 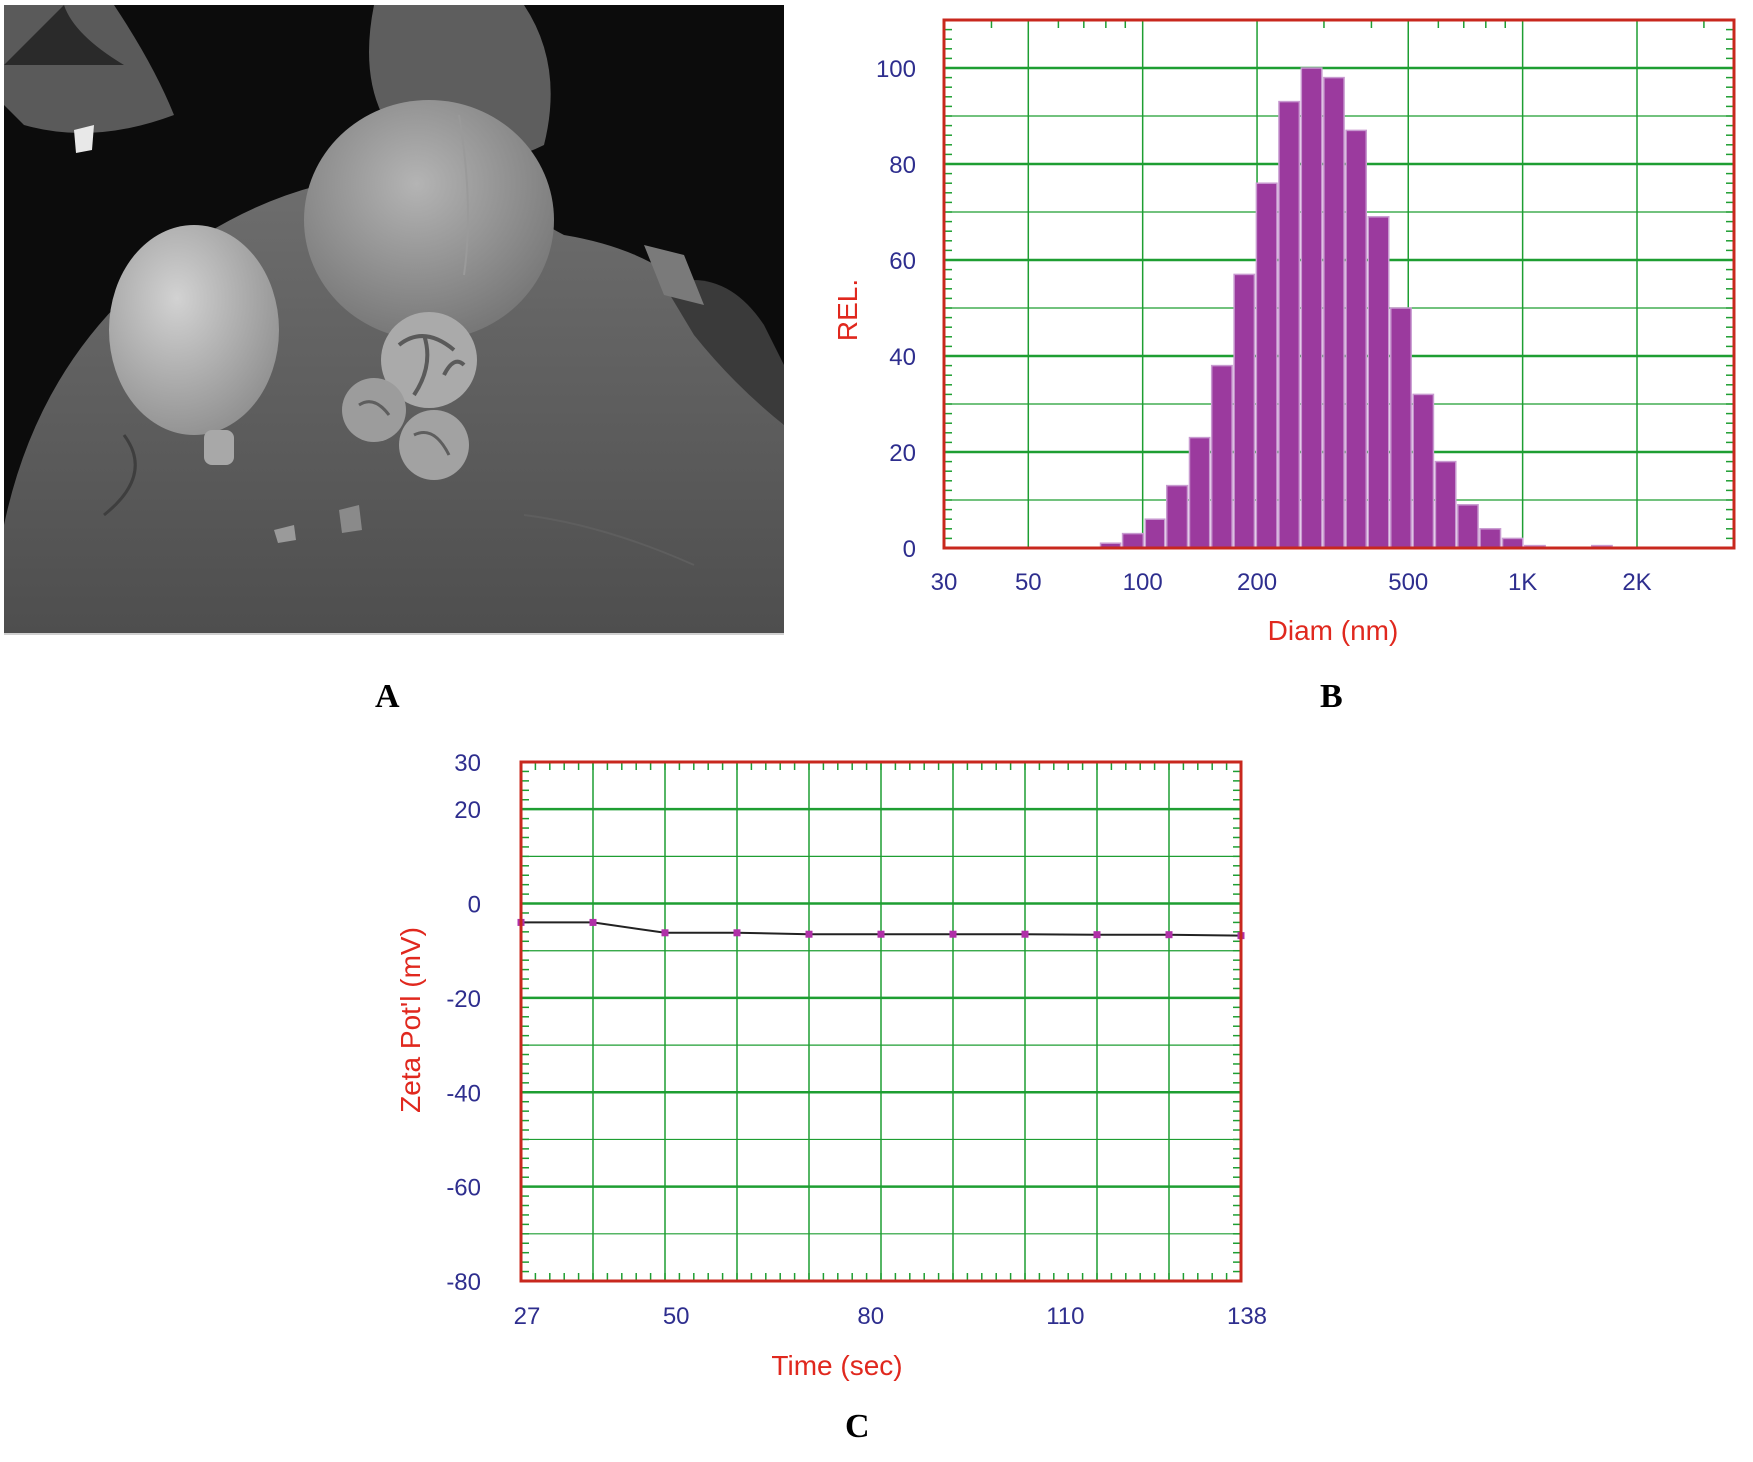 What do you see at coordinates (836, 1365) in the screenshot?
I see `x-axis-title: Time (sec)` at bounding box center [836, 1365].